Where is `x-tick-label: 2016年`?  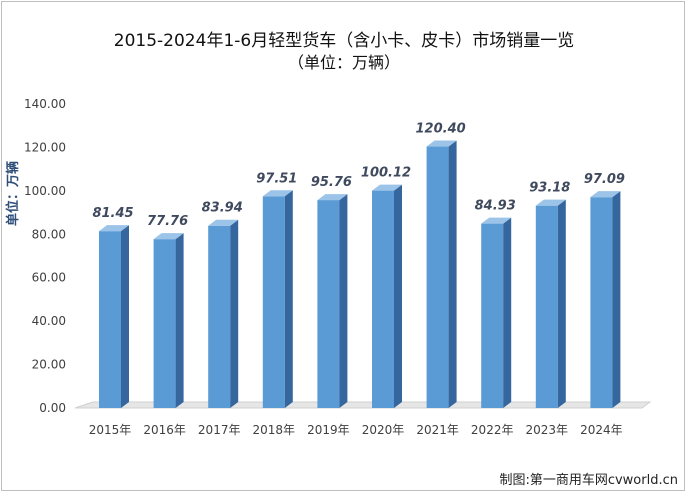
x-tick-label: 2016年 is located at coordinates (164, 430).